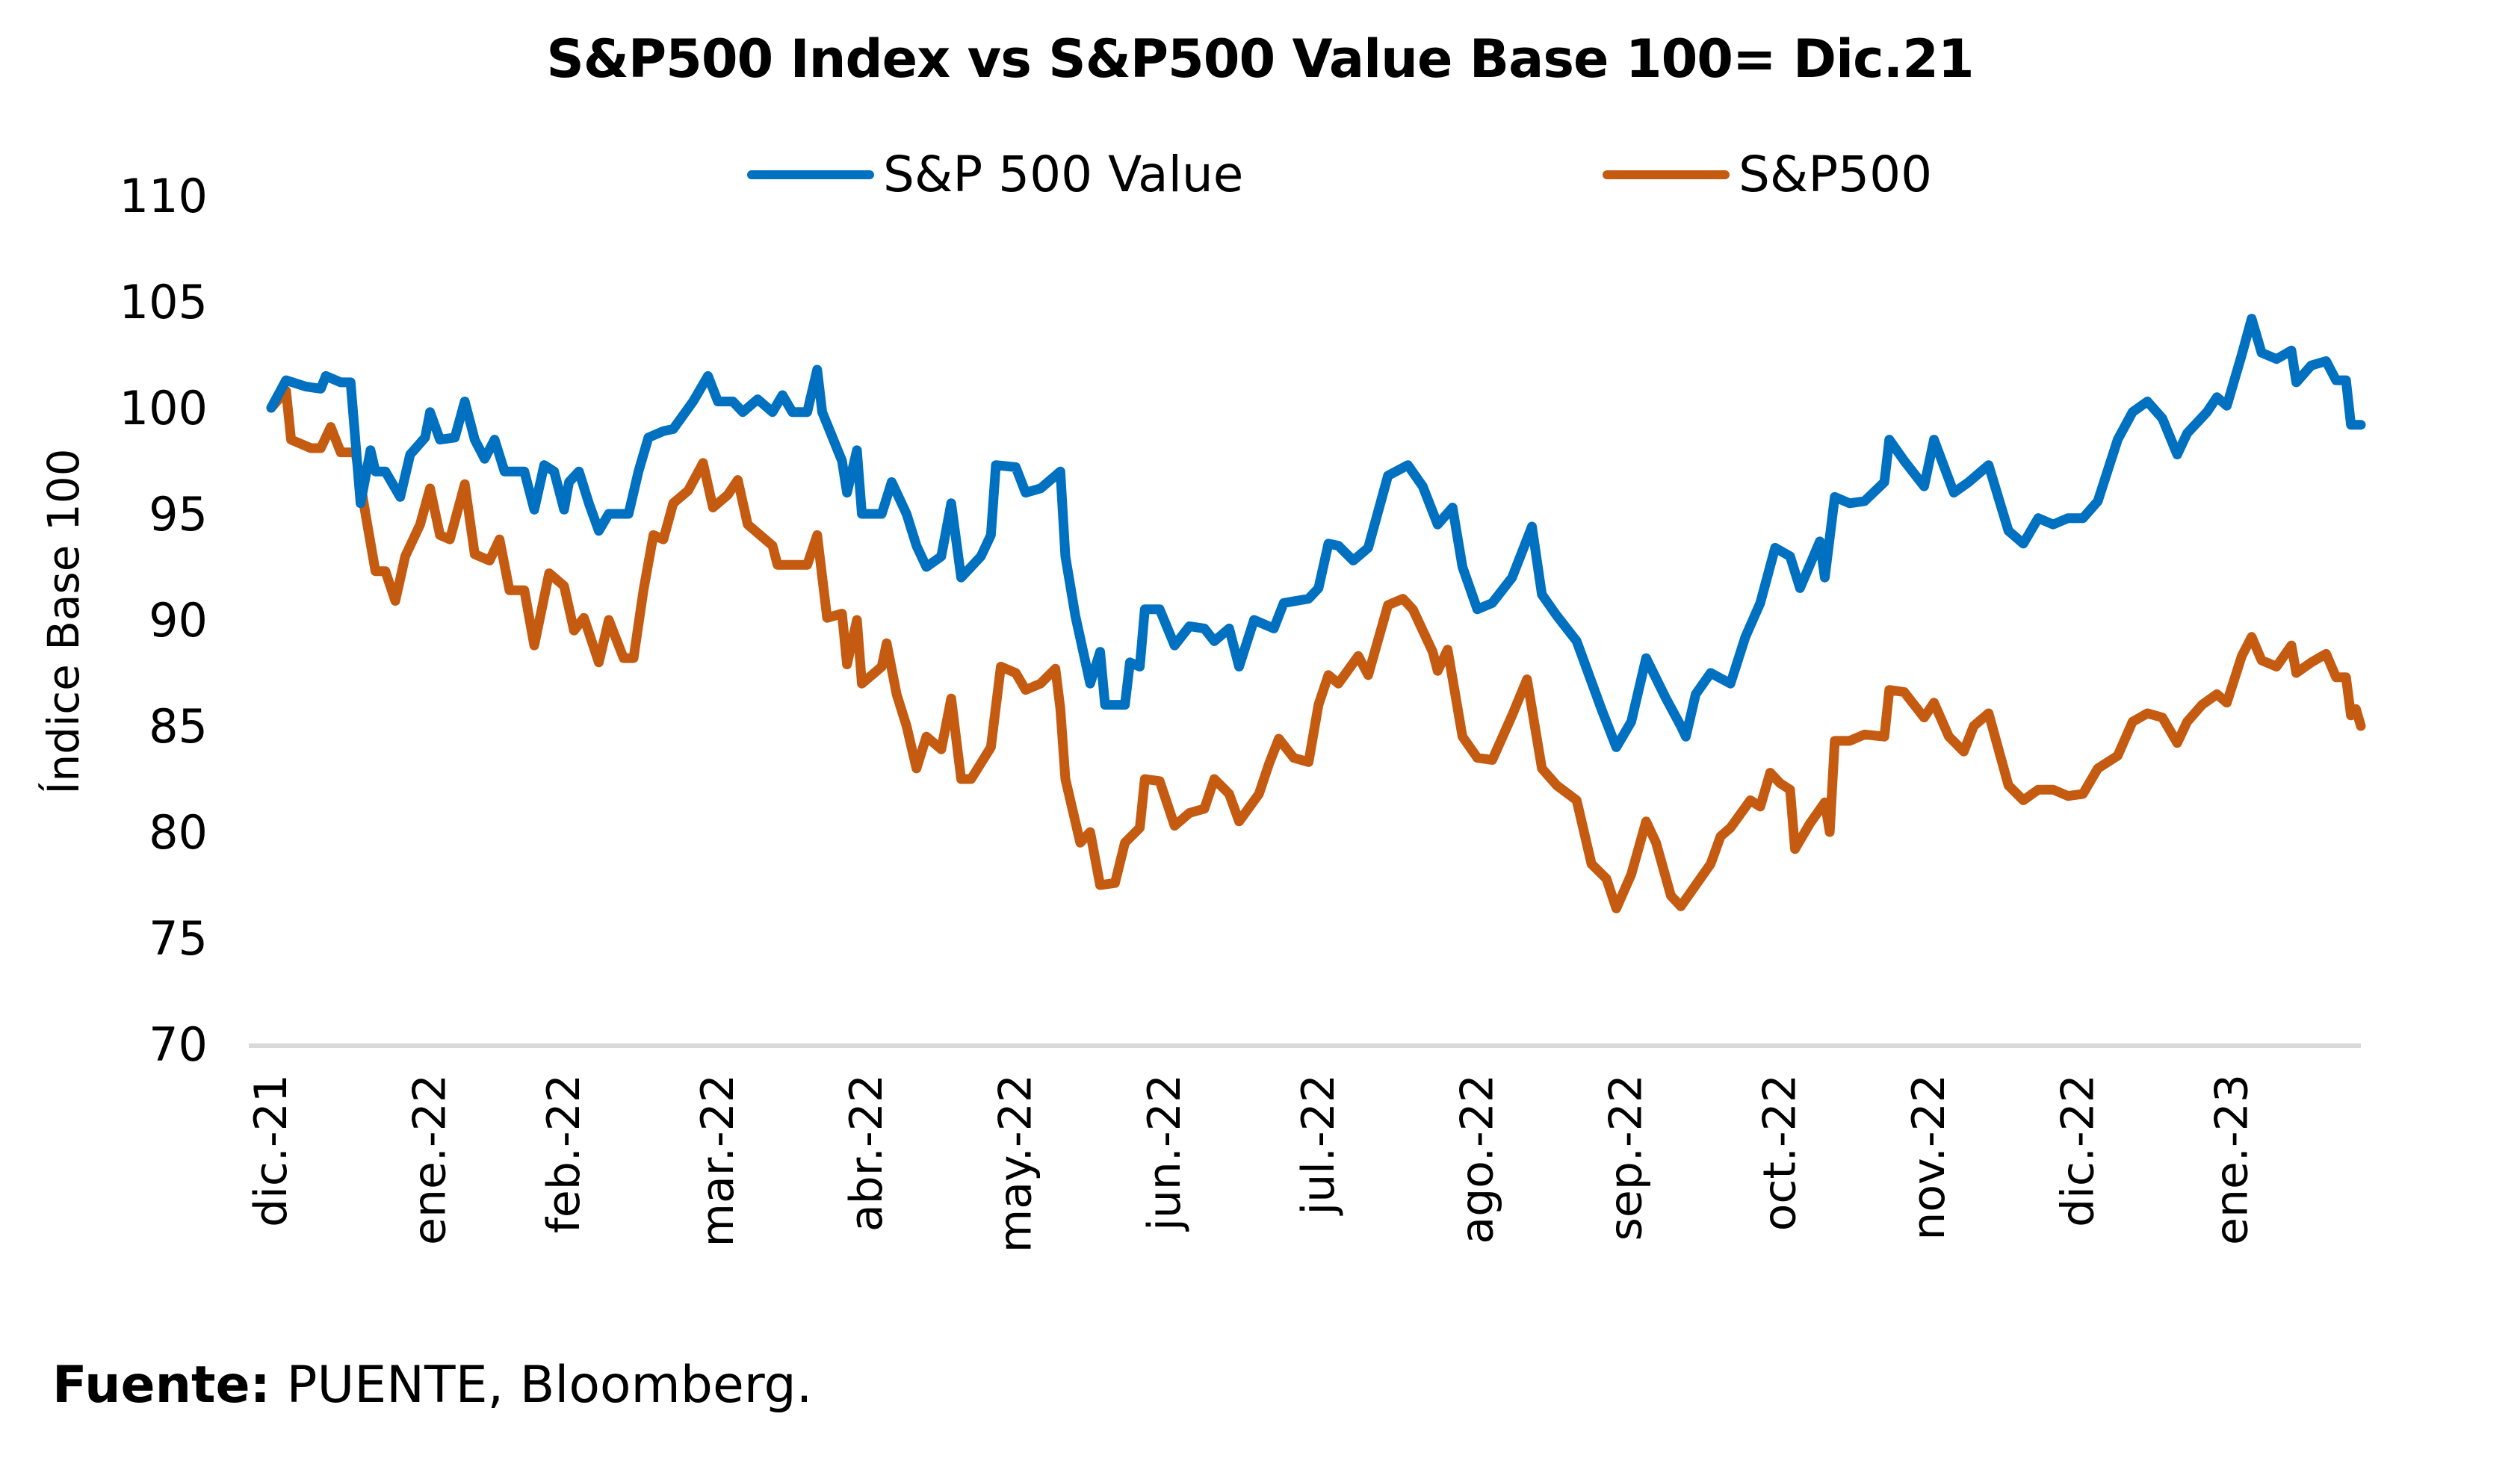 This screenshot has height=1458, width=2520. I want to click on legend-item-sp500-value: S&P 500 Value, so click(995, 174).